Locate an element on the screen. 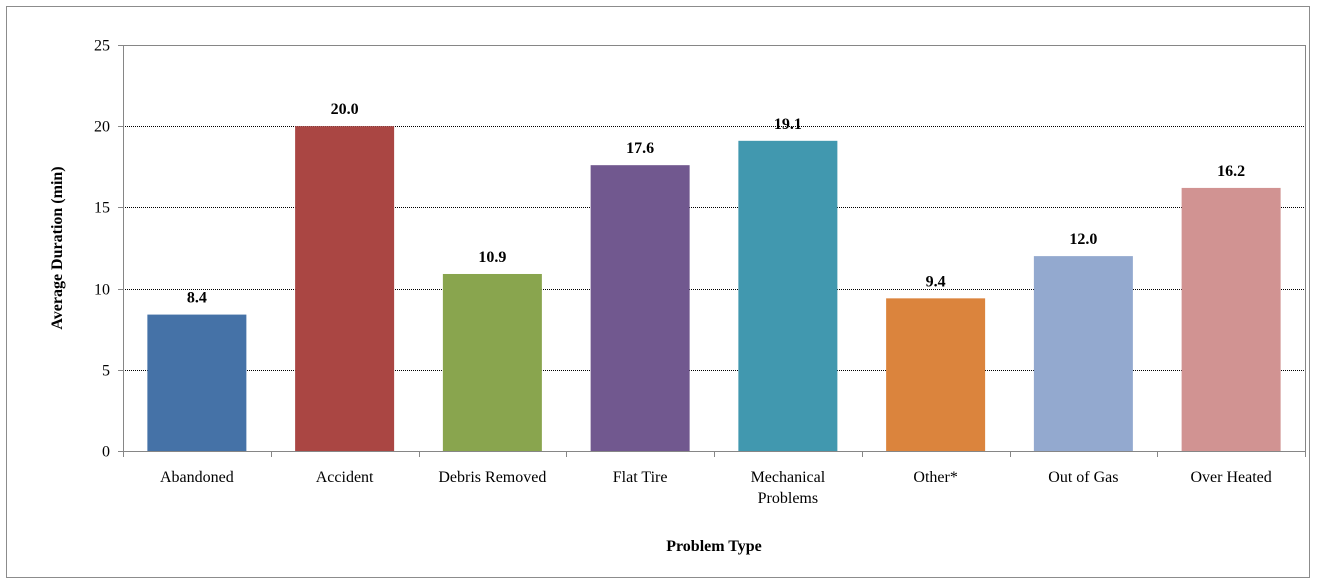 The image size is (1317, 584). x-category-label: Out of Gas is located at coordinates (1083, 477).